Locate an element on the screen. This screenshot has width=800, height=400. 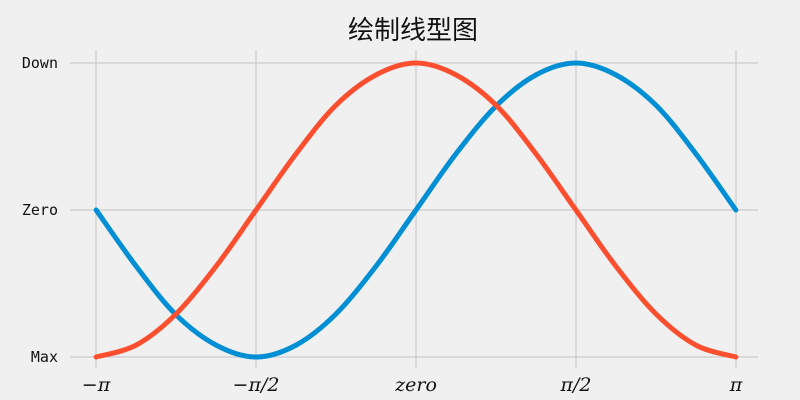
y-tick-label: Zero is located at coordinates (40, 210).